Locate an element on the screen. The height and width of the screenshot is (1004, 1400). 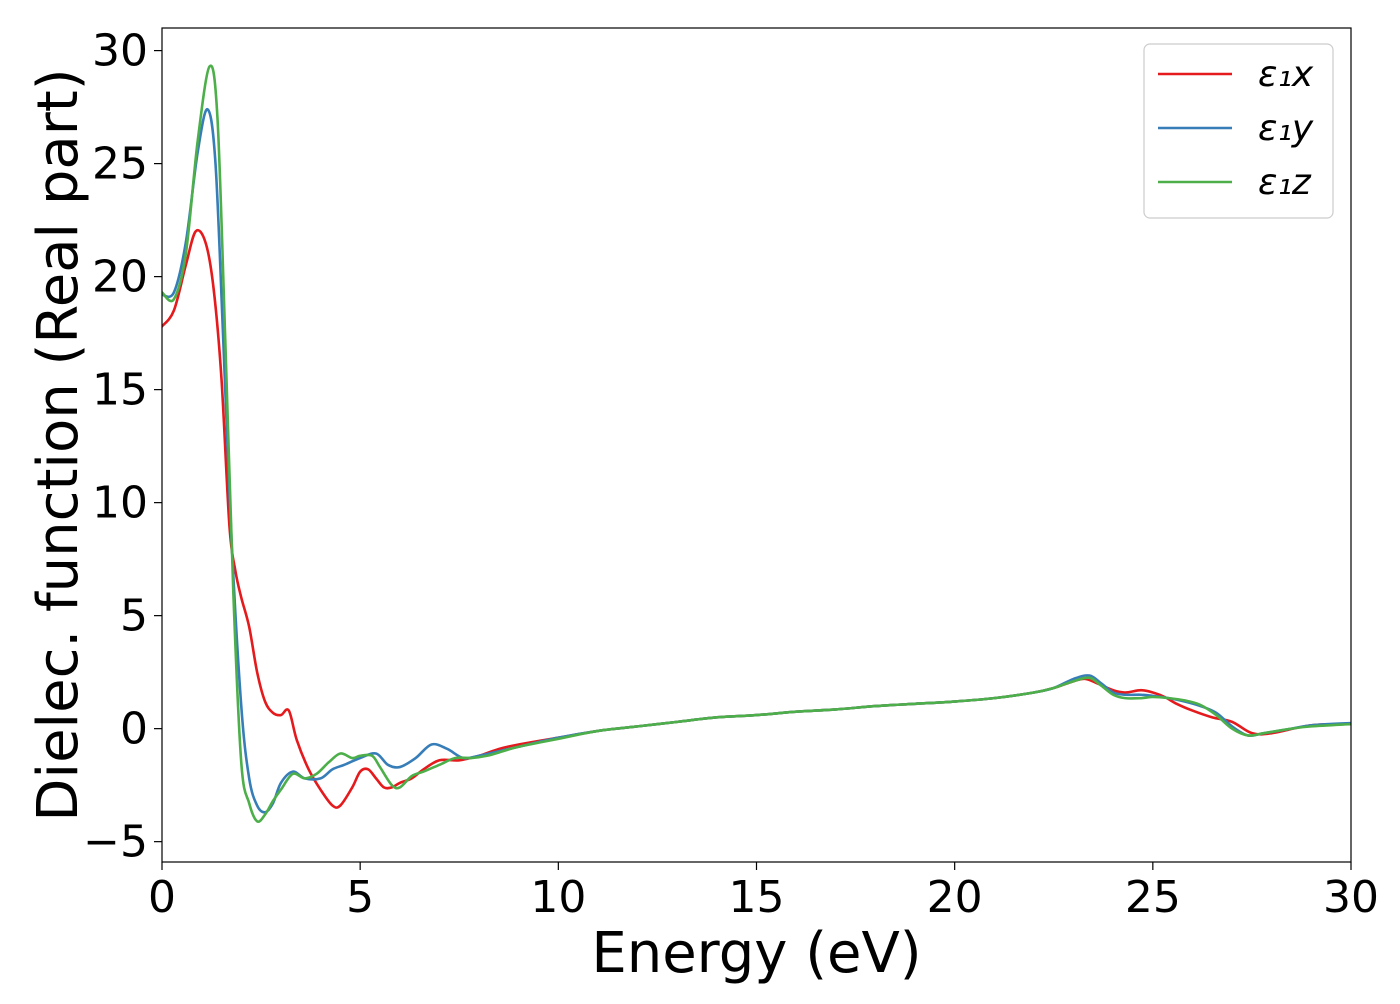
y-tick-label: 5 is located at coordinates (134, 616).